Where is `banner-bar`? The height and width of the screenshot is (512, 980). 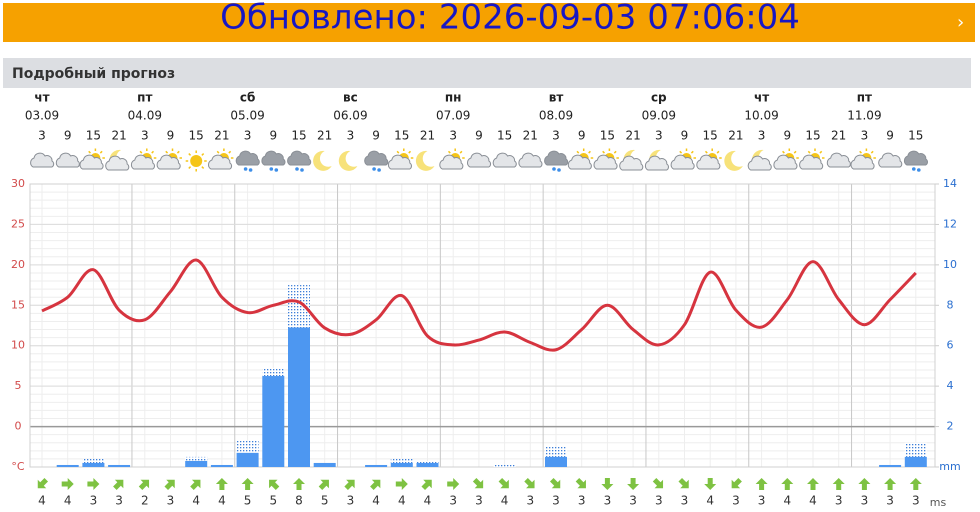 banner-bar is located at coordinates (489, 22).